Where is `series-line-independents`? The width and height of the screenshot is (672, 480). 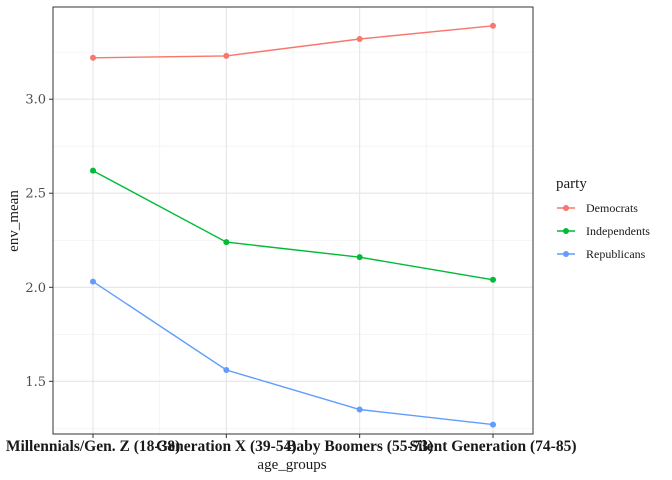
series-line-independents is located at coordinates (293, 225).